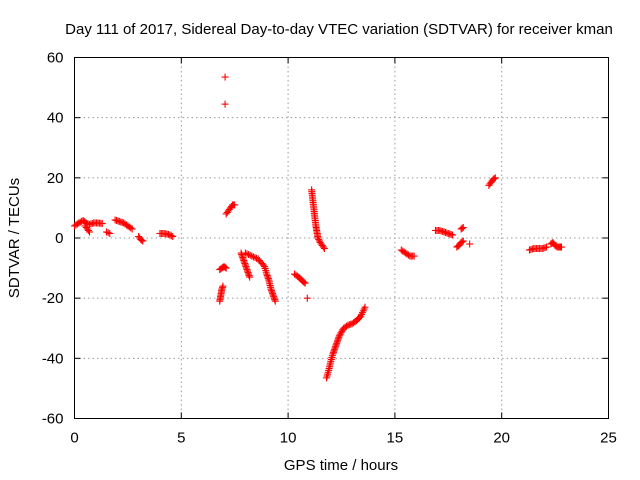  Describe the element at coordinates (53, 298) in the screenshot. I see `y-tick-label: -20` at that location.